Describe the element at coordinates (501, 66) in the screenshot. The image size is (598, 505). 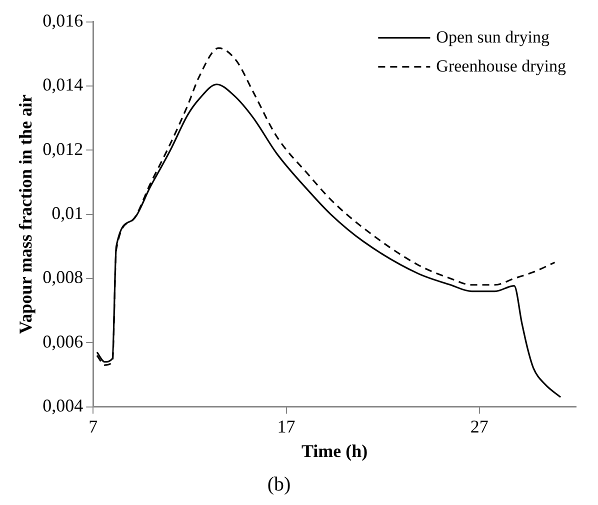
I see `legend-label: Greenhouse drying` at that location.